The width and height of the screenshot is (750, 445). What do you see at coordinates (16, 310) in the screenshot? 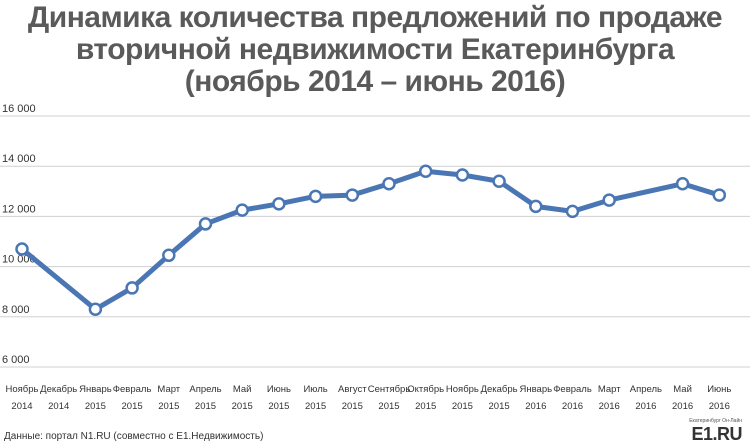
I see `y-tick-label: 8 000` at bounding box center [16, 310].